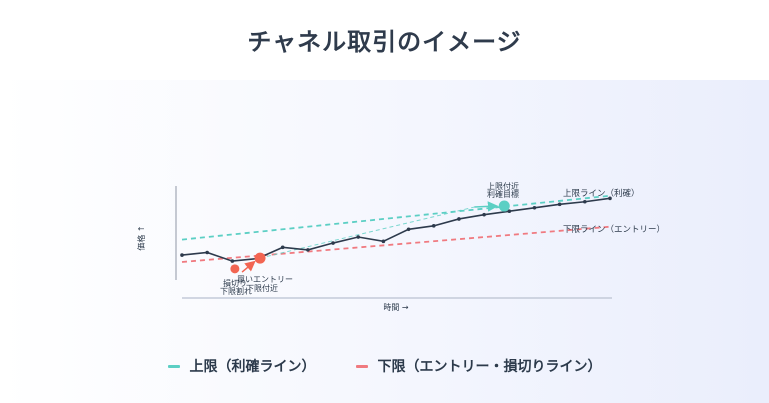 The height and width of the screenshot is (403, 769). I want to click on upper-channel-line, so click(396, 217).